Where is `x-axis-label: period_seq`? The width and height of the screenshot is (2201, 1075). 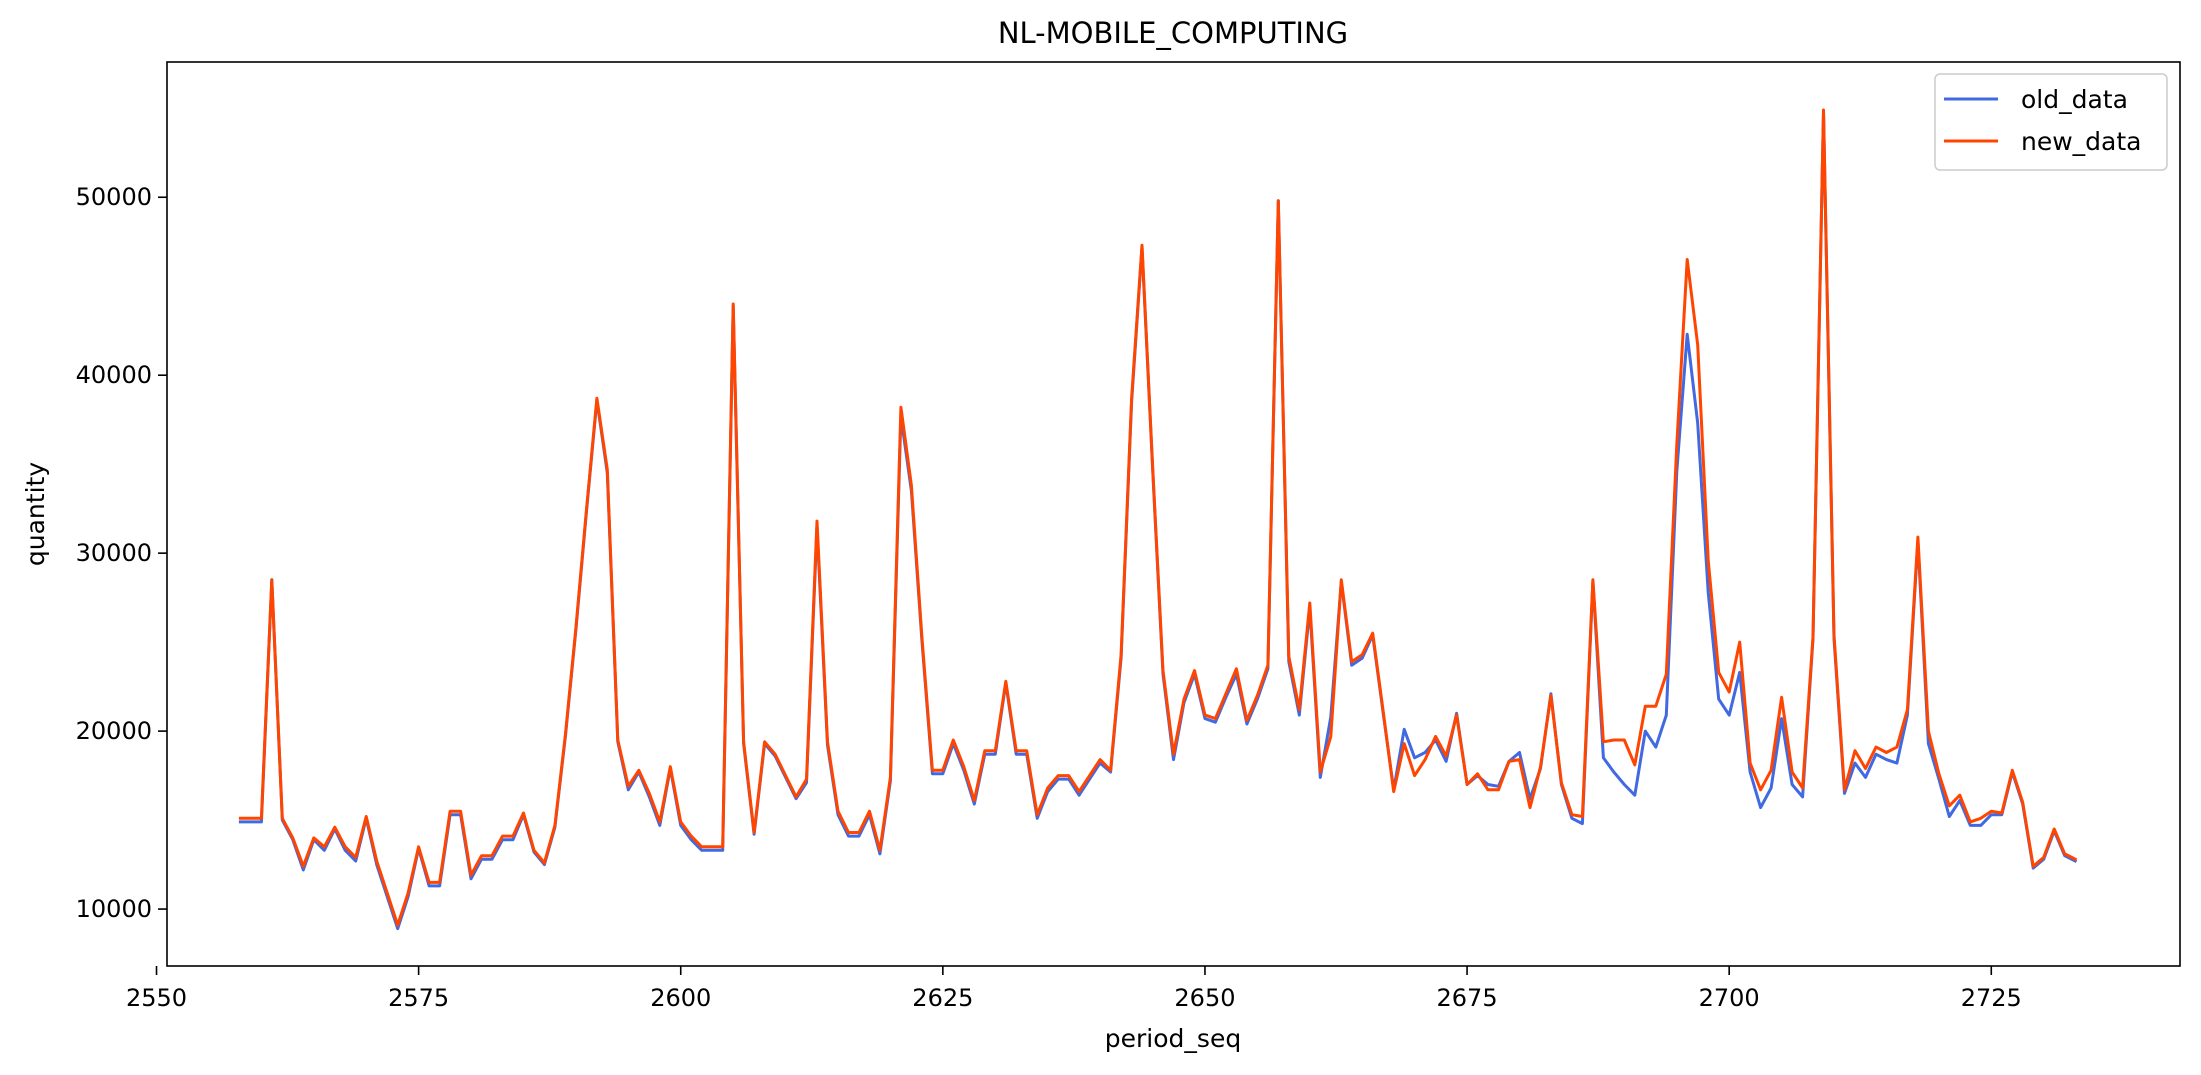
x-axis-label: period_seq is located at coordinates (1173, 1038).